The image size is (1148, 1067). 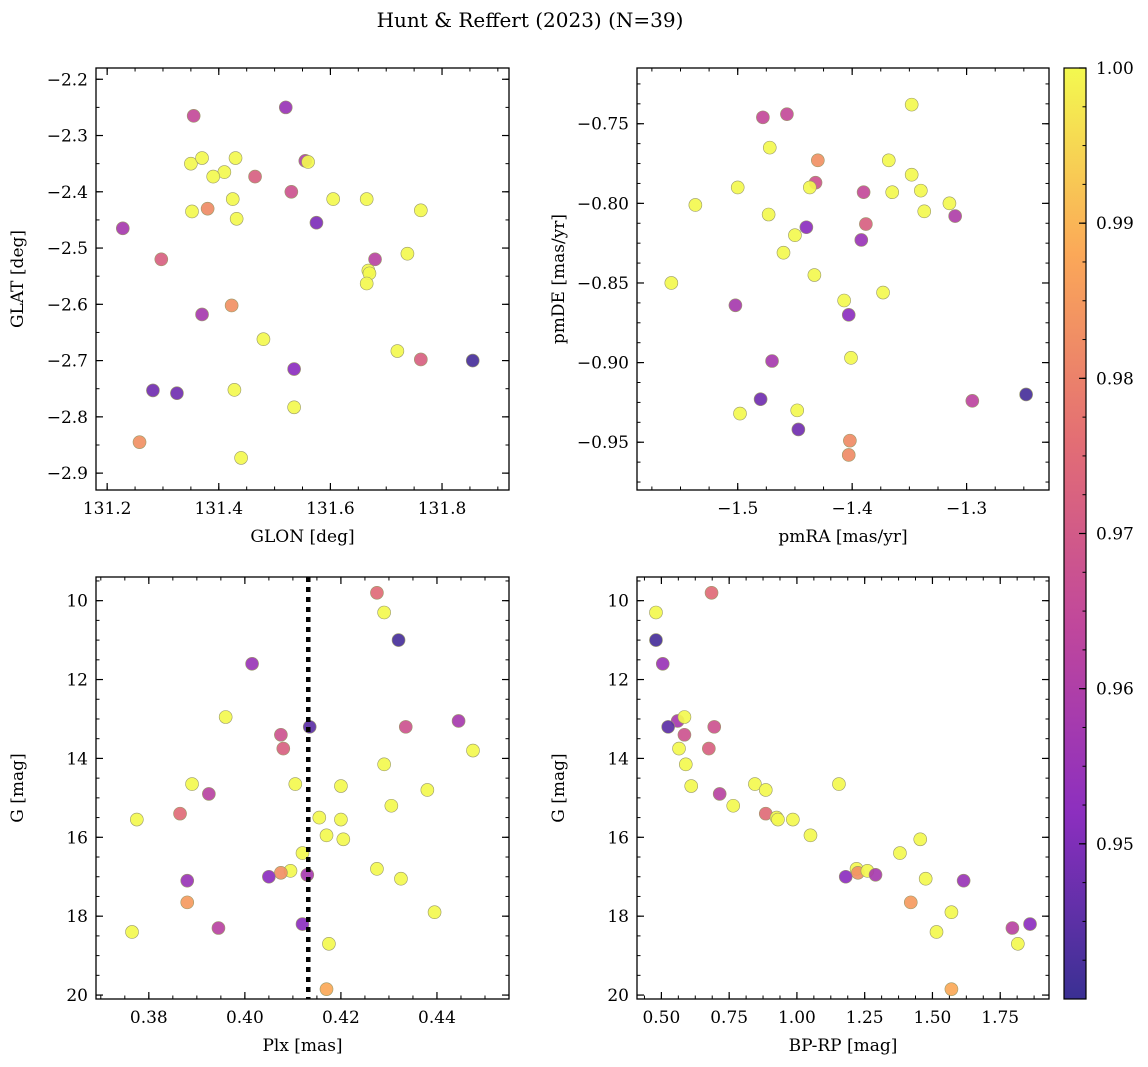 What do you see at coordinates (245, 1018) in the screenshot?
I see `x-tick-label: 0.40` at bounding box center [245, 1018].